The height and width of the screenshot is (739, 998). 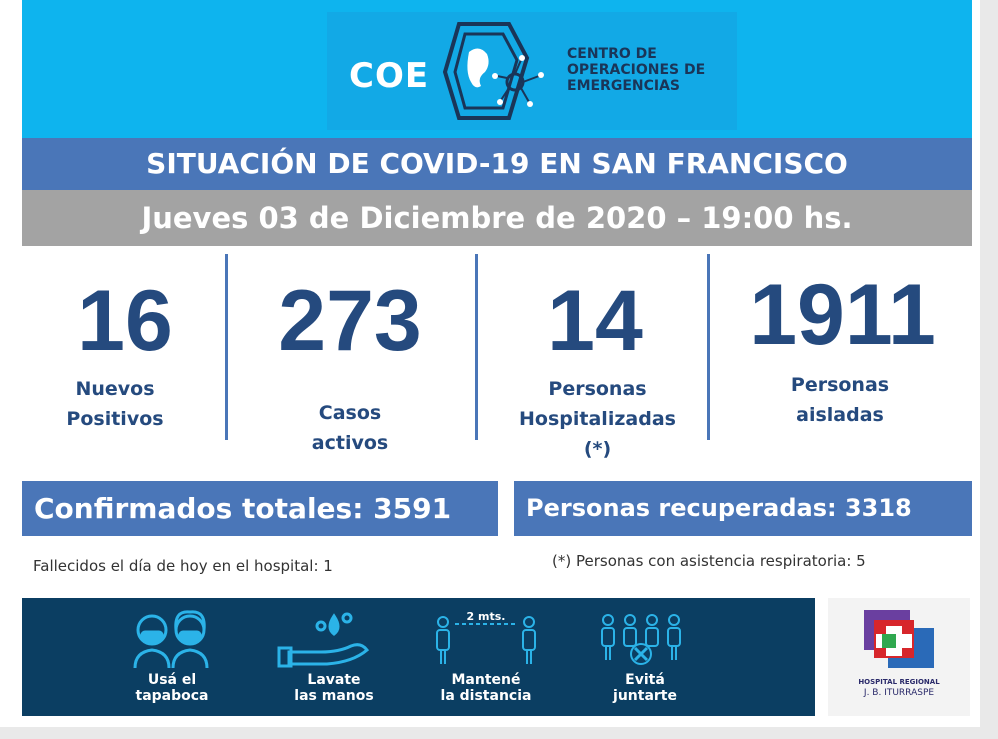 What do you see at coordinates (597, 419) in the screenshot?
I see `stat-label-hospitalizadas: Personas Hospitalizadas (*)` at bounding box center [597, 419].